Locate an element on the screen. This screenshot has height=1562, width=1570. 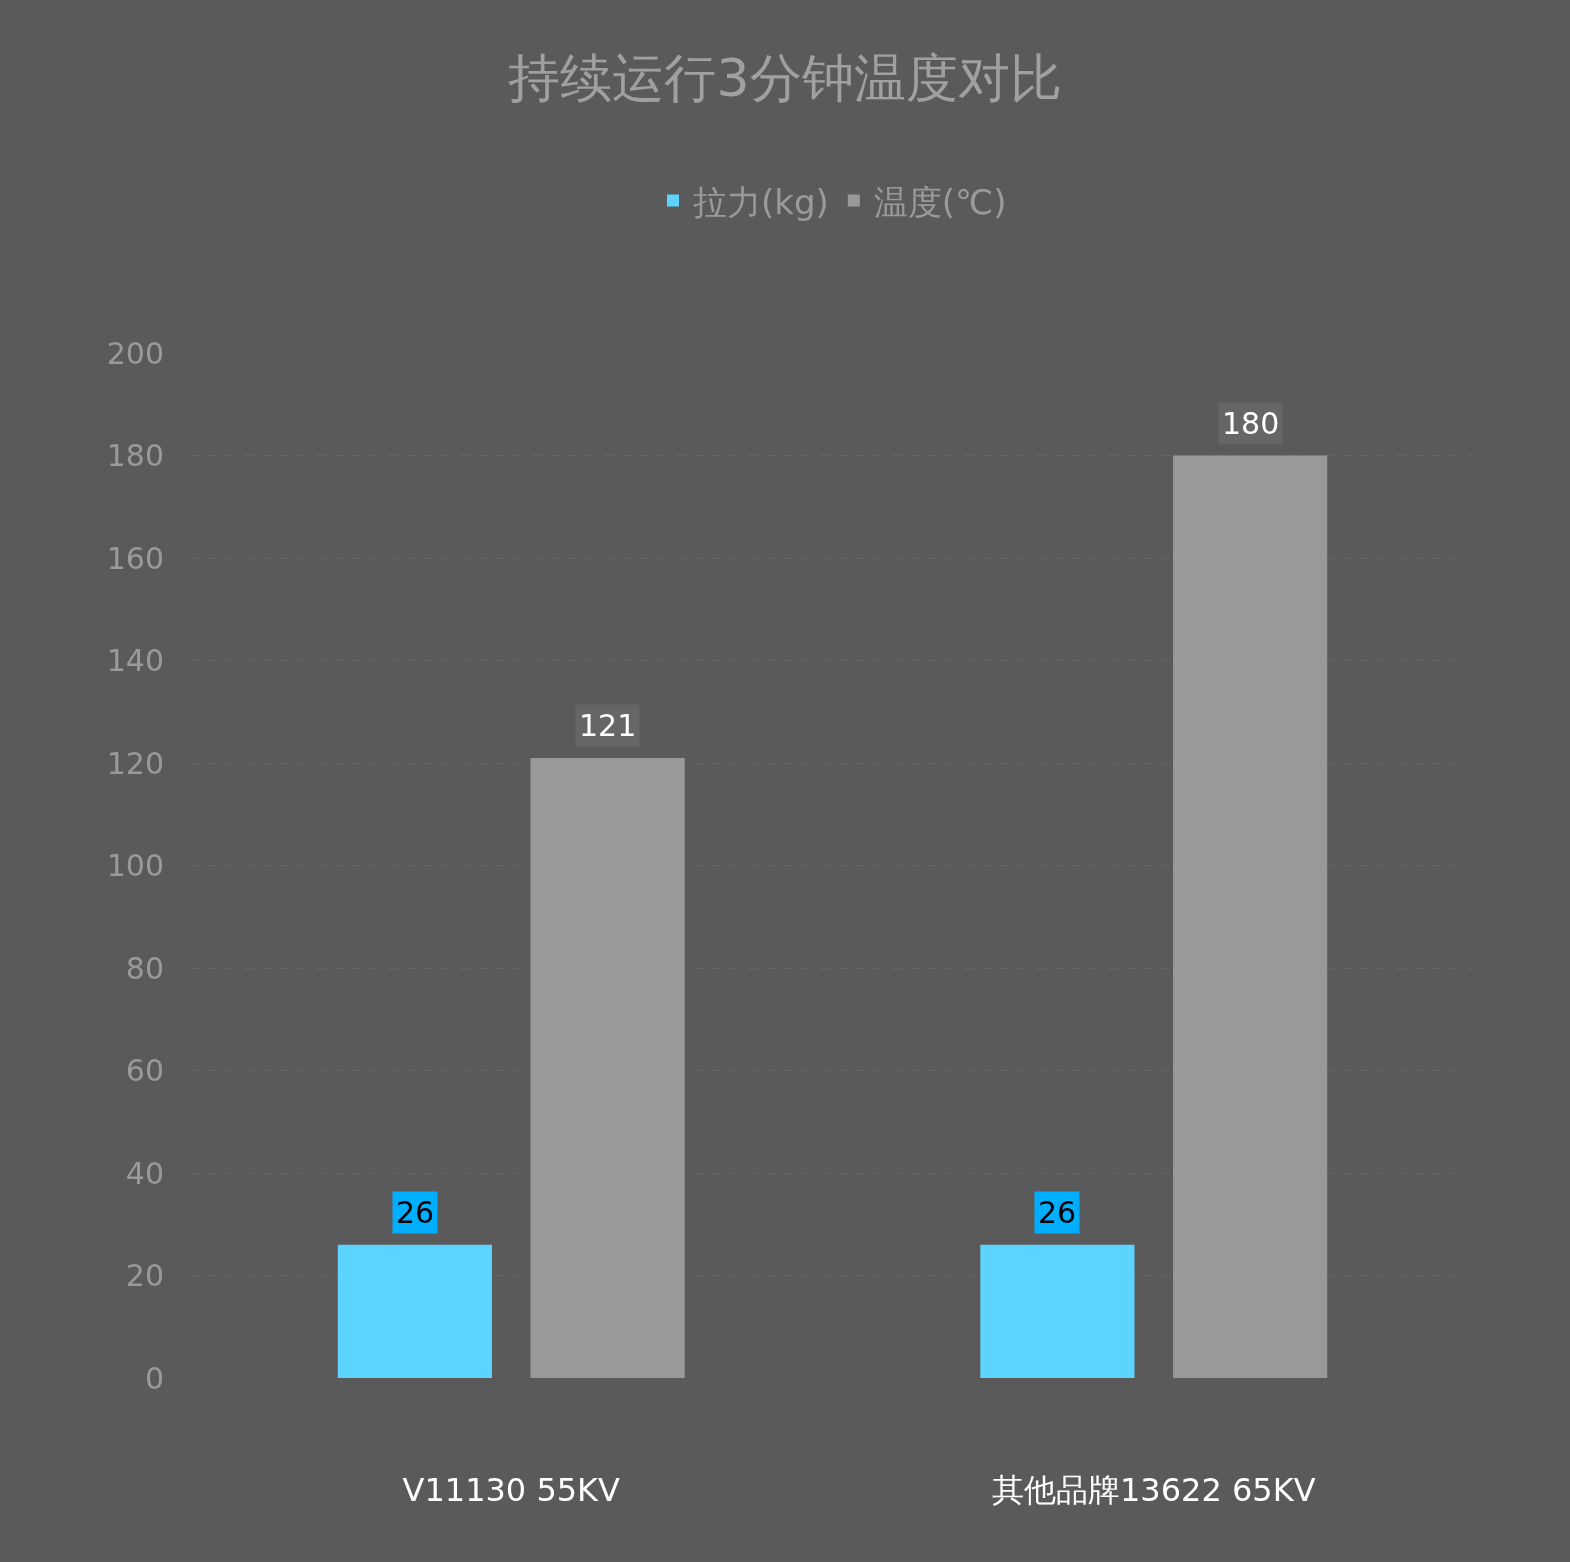
x-tick-label: 其他品牌13622 65KV is located at coordinates (1153, 1490).